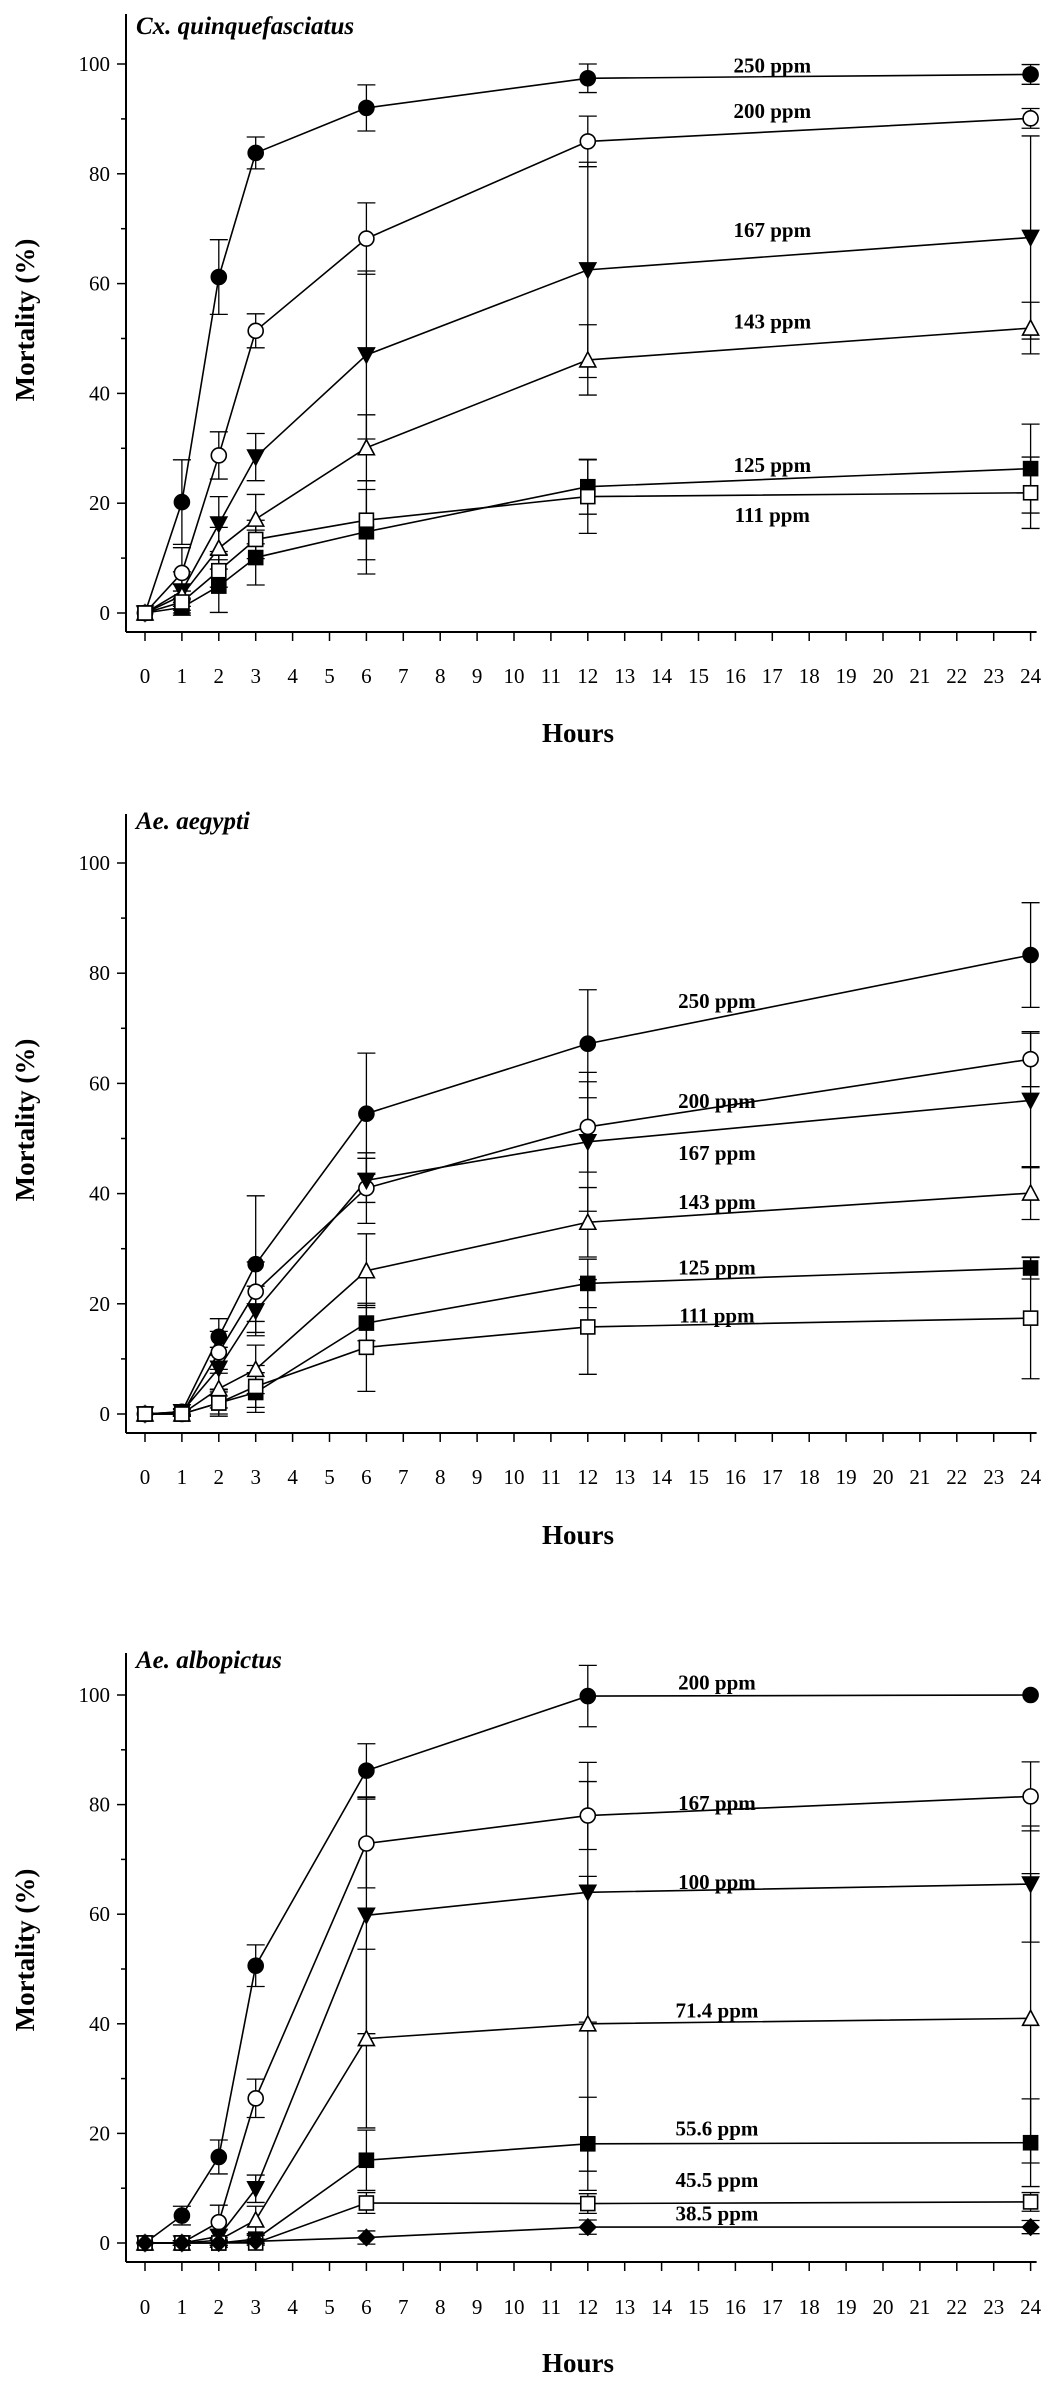 Image resolution: width=1054 pixels, height=2383 pixels. Describe the element at coordinates (99, 973) in the screenshot. I see `y-tick-label: 80` at that location.